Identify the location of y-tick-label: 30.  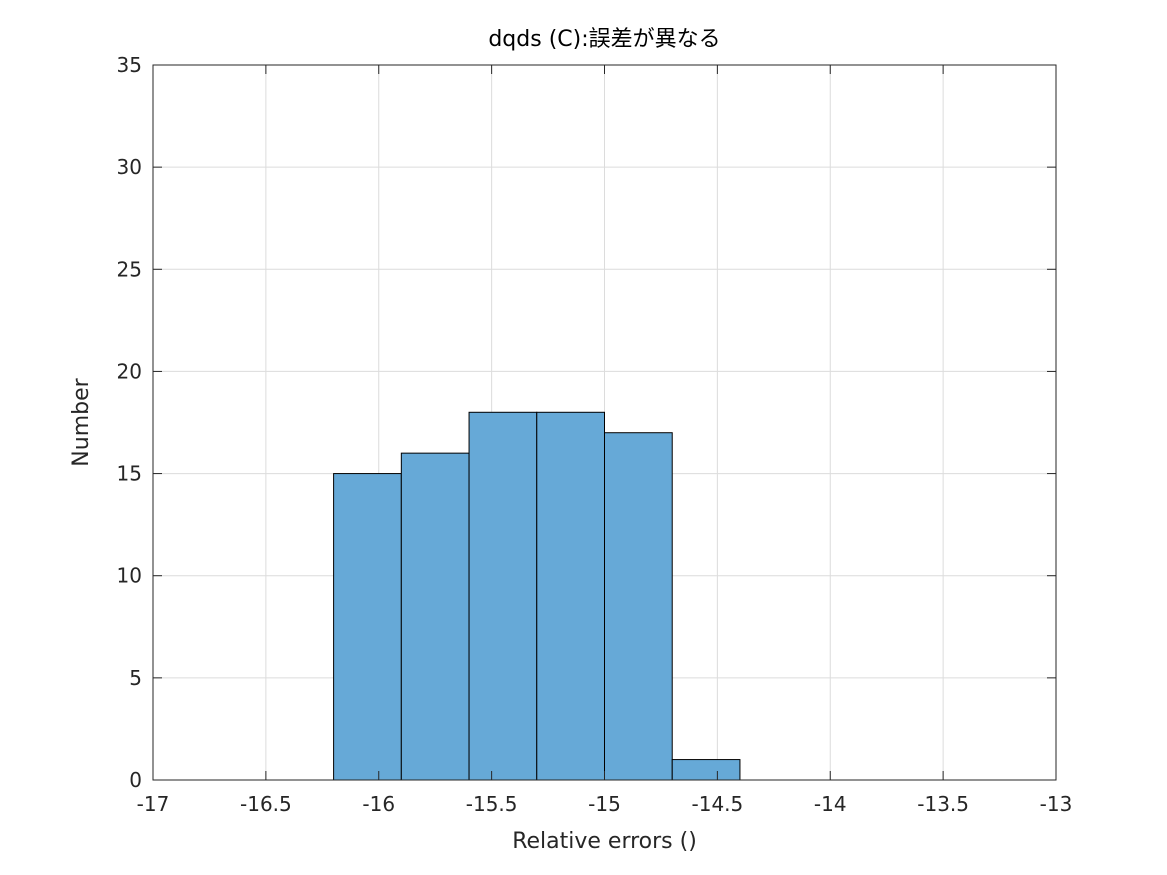
(129, 167).